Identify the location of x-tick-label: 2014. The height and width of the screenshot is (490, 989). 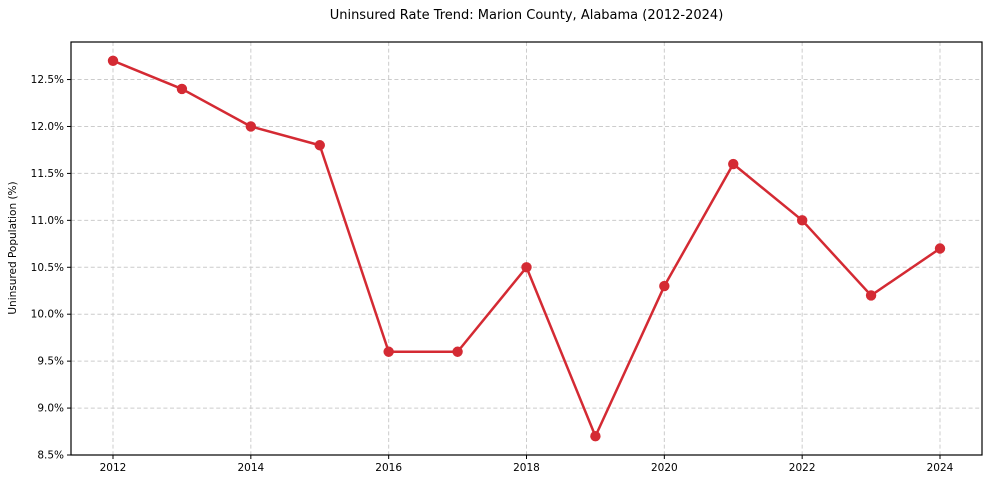
(250, 468).